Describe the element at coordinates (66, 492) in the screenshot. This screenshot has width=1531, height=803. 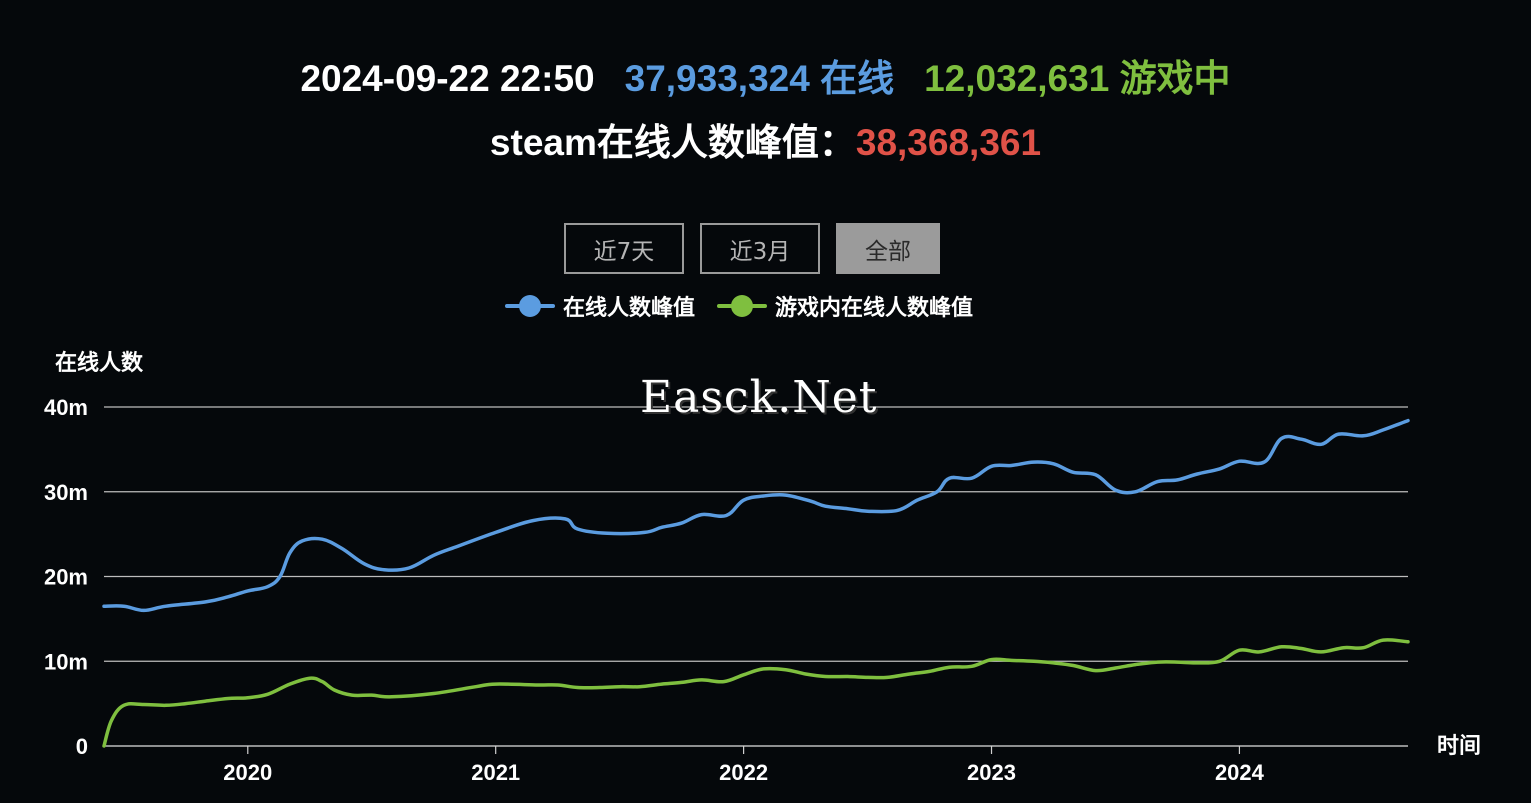
I see `y-tick-label: 30m` at that location.